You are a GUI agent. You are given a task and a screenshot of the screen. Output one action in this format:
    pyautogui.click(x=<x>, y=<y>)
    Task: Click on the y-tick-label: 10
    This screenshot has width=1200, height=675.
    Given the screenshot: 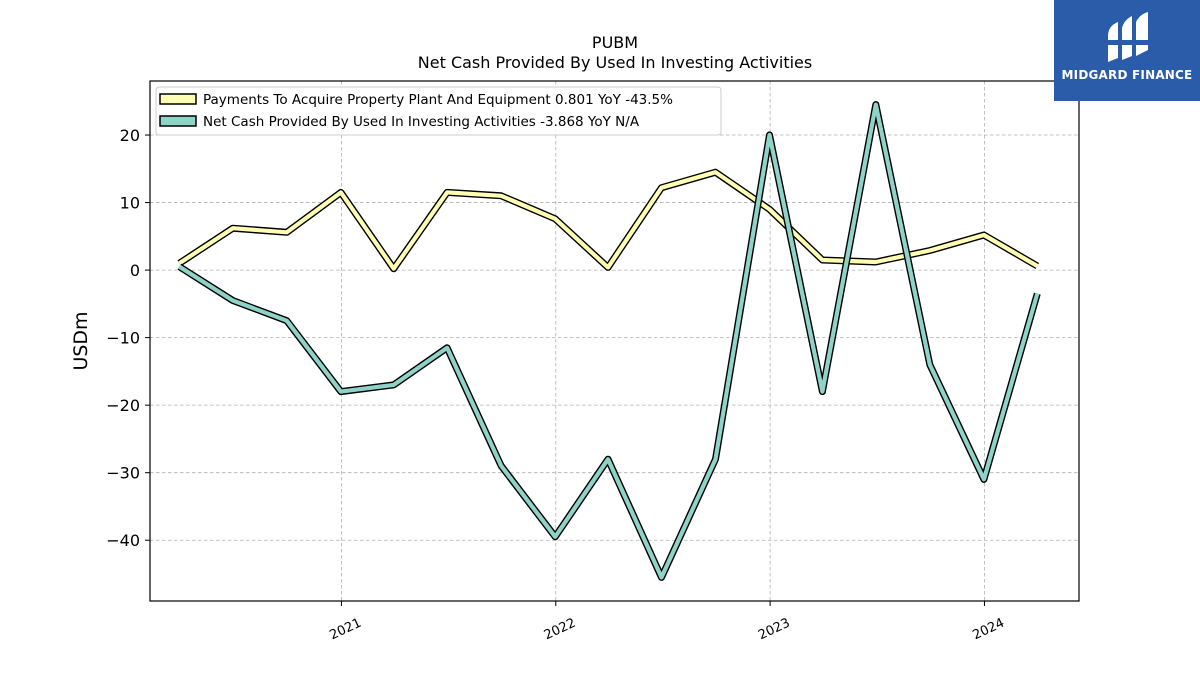 What is the action you would take?
    pyautogui.click(x=130, y=203)
    